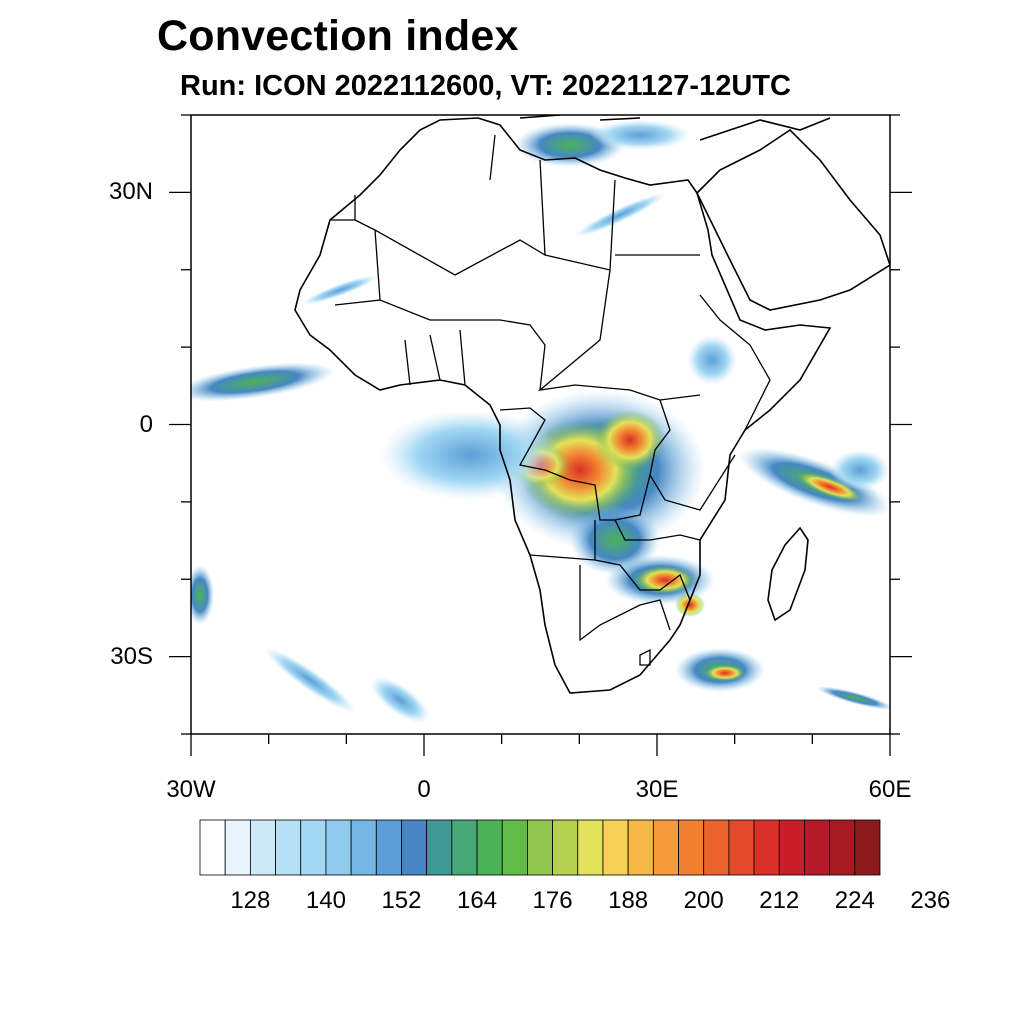  What do you see at coordinates (470, 455) in the screenshot?
I see `convection-area-gulf-guinea` at bounding box center [470, 455].